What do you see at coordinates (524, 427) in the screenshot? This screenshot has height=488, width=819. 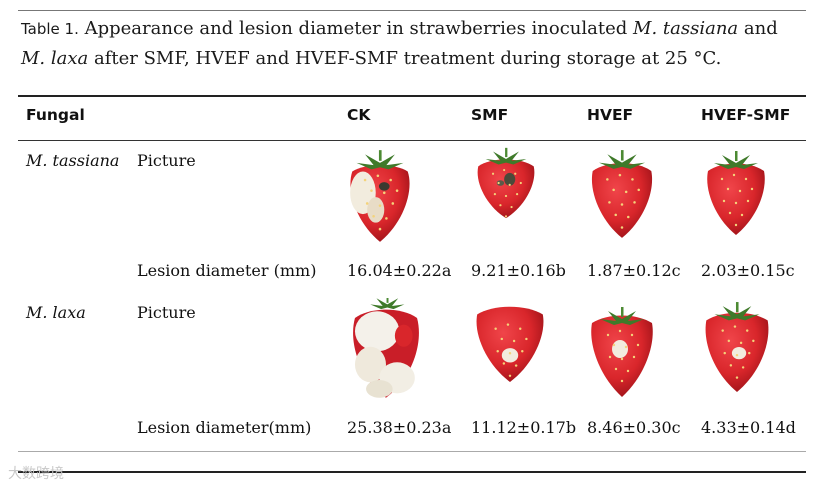 I see `row-2-value-smf: 11.12±0.17b` at bounding box center [524, 427].